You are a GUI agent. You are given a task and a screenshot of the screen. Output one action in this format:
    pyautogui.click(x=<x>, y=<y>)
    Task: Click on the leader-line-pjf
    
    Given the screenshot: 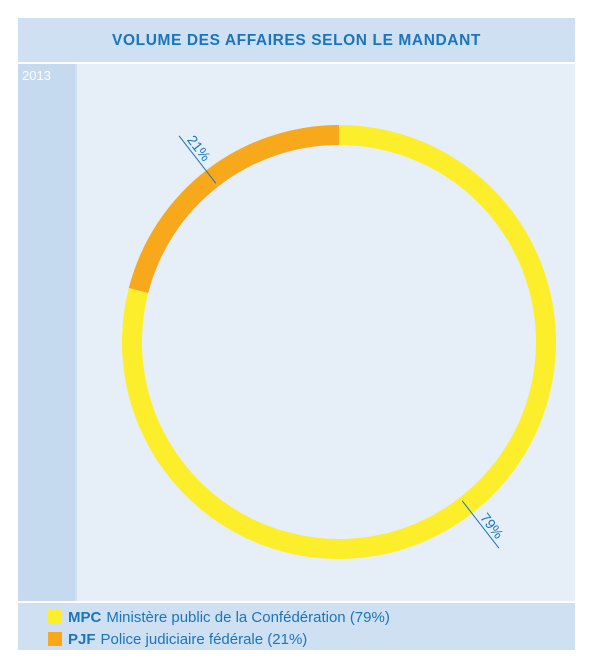 What is the action you would take?
    pyautogui.click(x=197, y=159)
    